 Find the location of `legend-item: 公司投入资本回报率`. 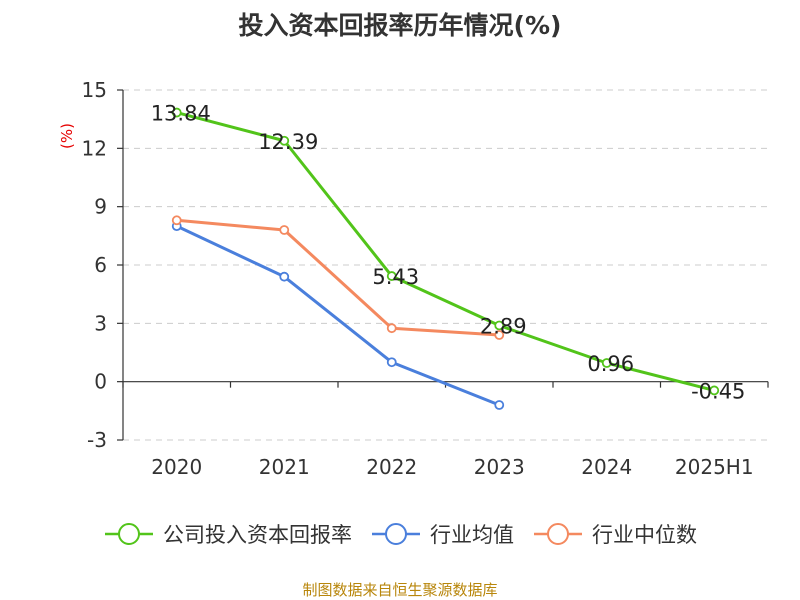

legend-item: 公司投入资本回报率 is located at coordinates (227, 534).